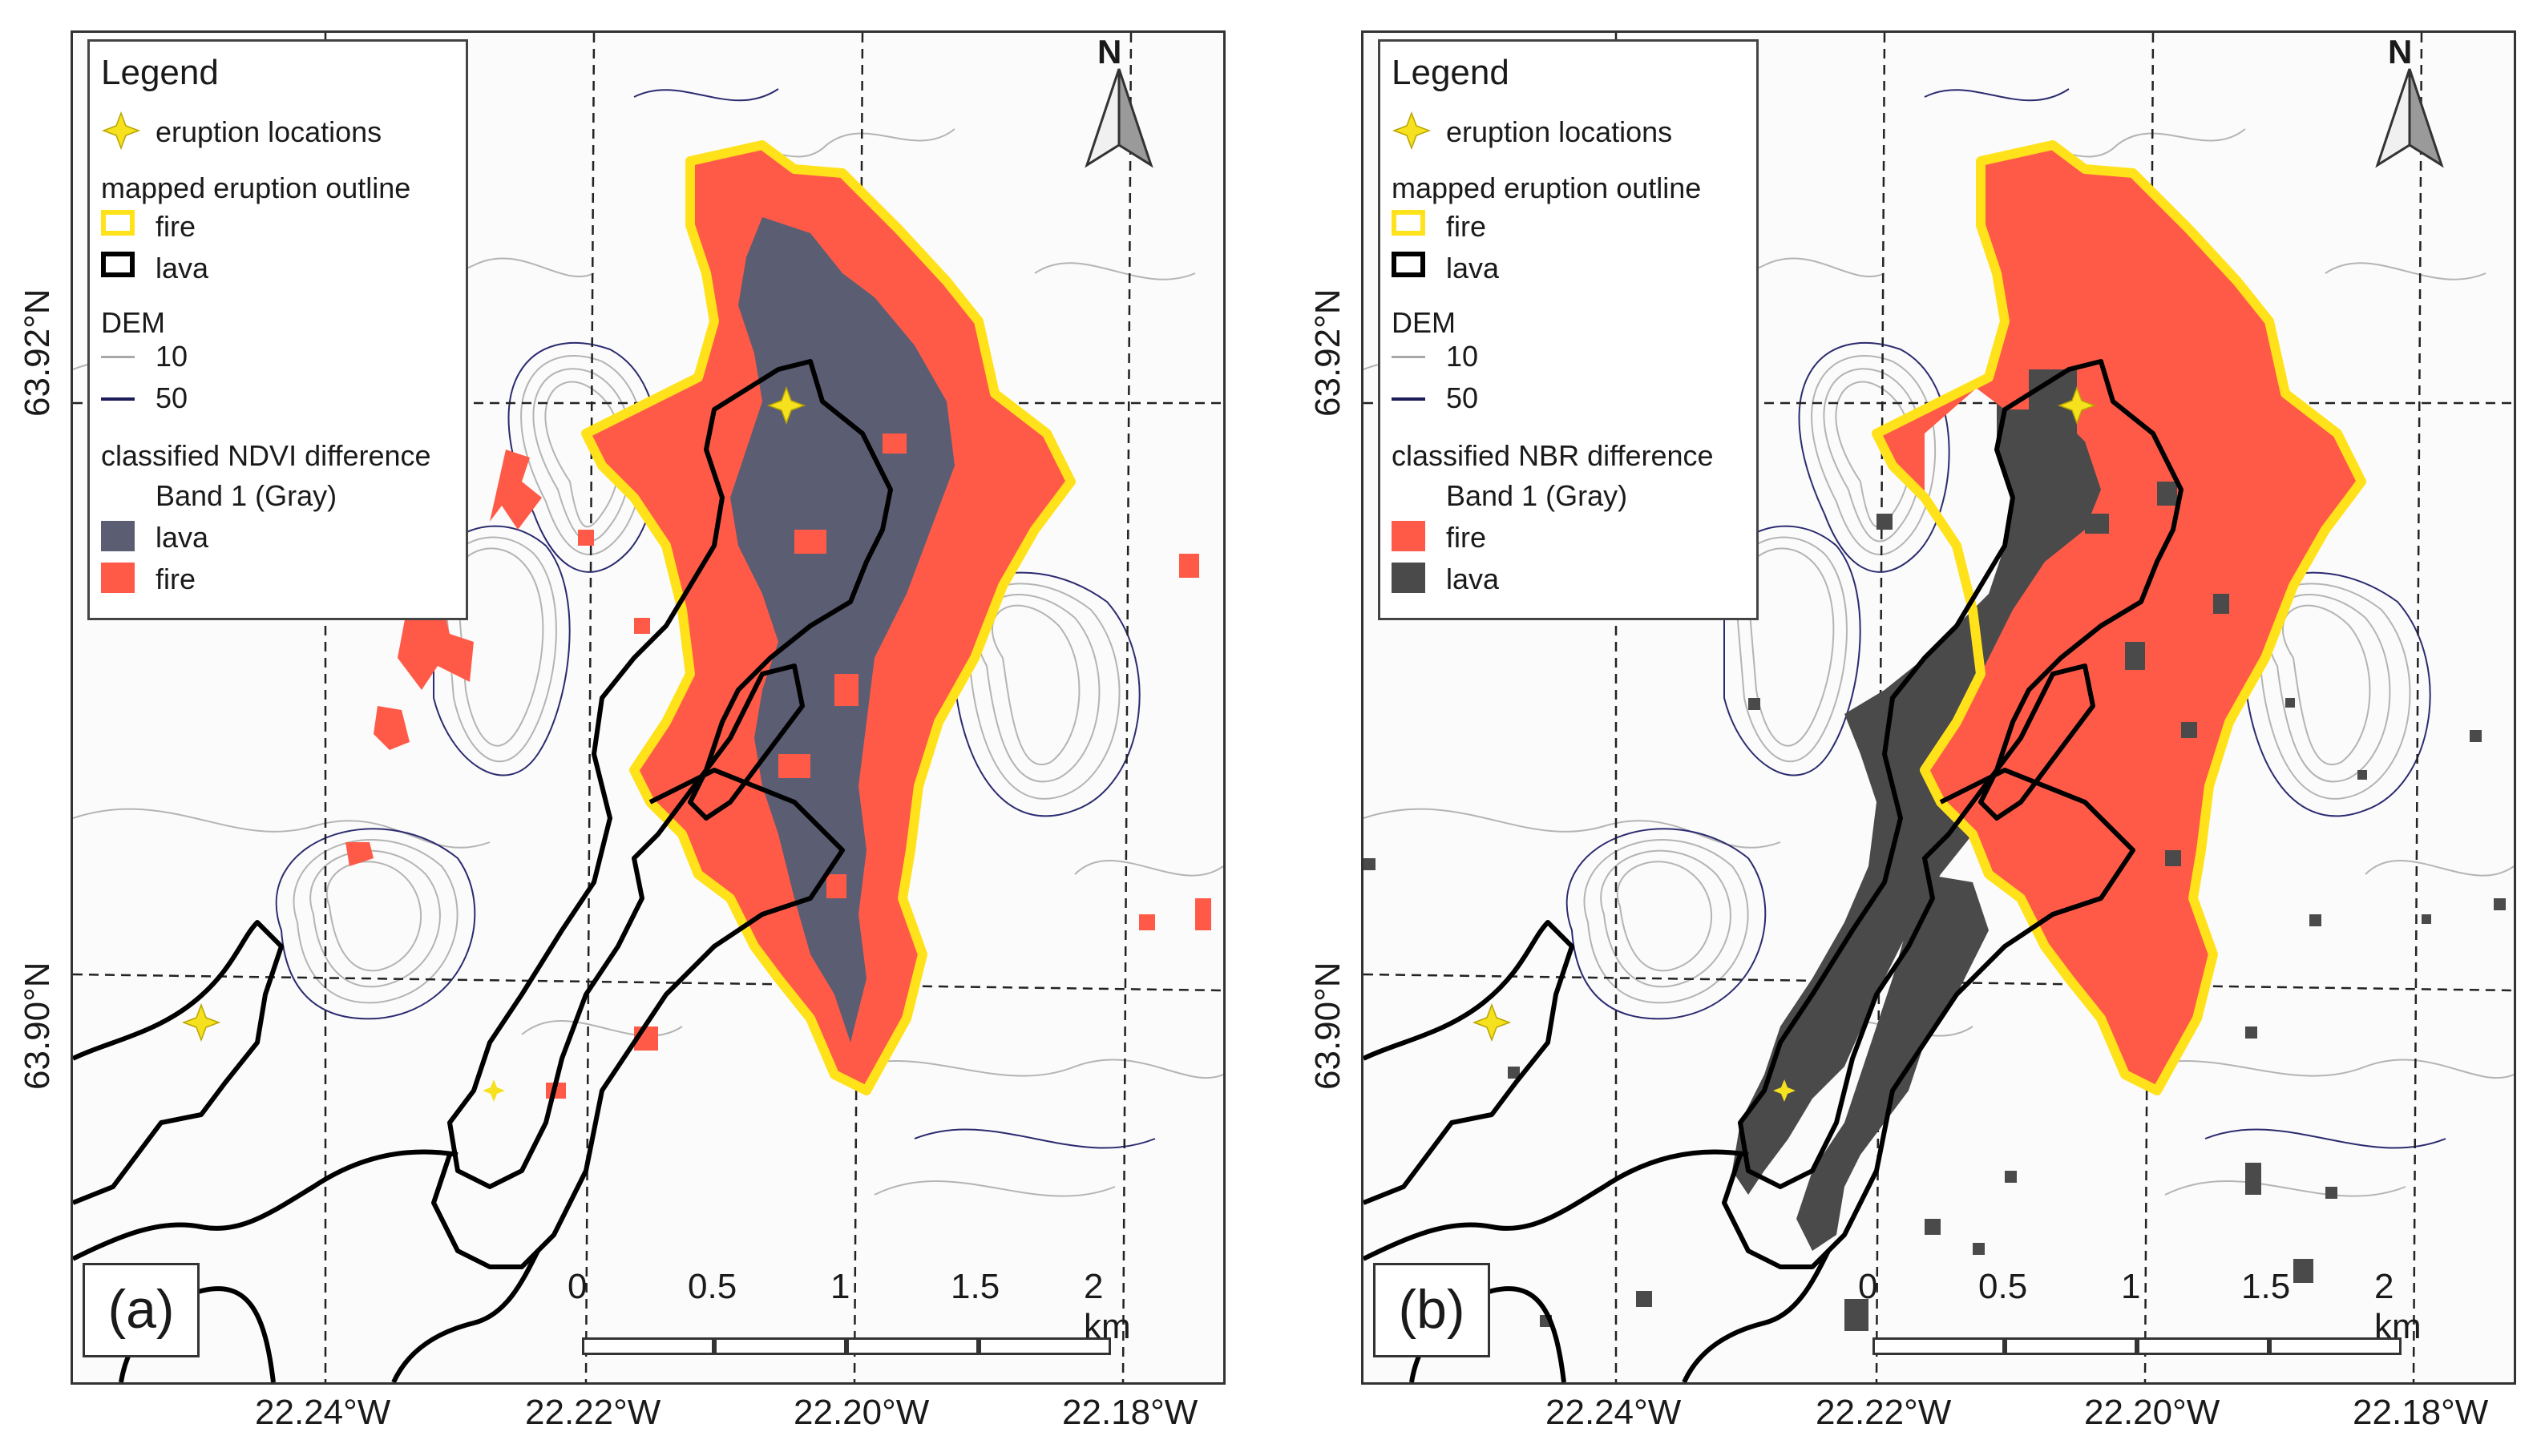 The width and height of the screenshot is (2541, 1456). Describe the element at coordinates (2266, 1286) in the screenshot. I see `scale-tick: 1.5` at that location.